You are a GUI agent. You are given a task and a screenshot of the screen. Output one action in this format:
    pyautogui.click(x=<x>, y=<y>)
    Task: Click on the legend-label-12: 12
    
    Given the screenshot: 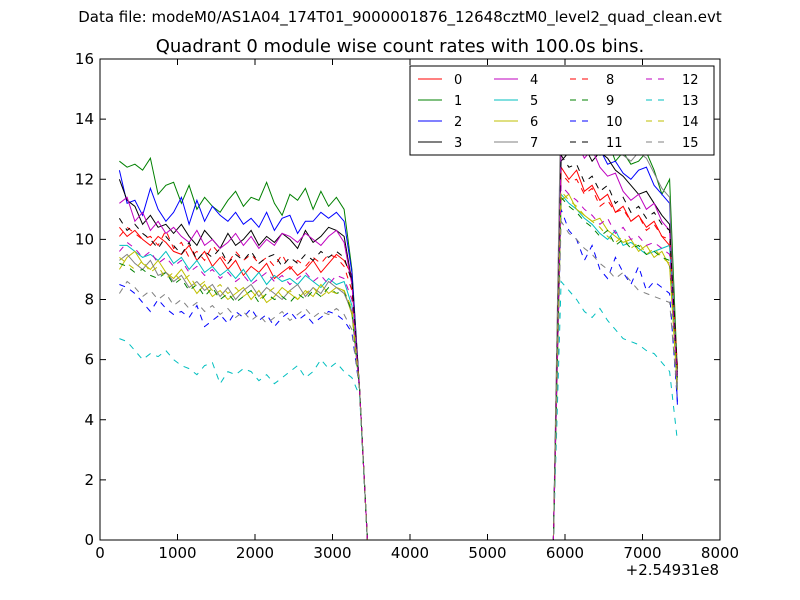 What is the action you would take?
    pyautogui.click(x=690, y=80)
    